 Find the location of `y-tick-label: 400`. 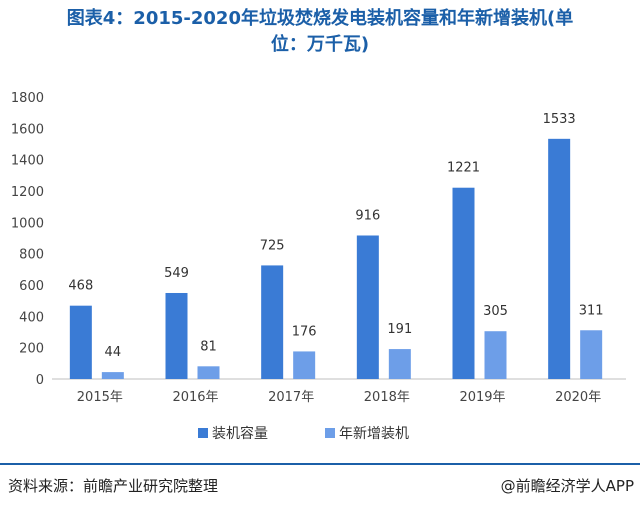

y-tick-label: 400 is located at coordinates (31, 317).